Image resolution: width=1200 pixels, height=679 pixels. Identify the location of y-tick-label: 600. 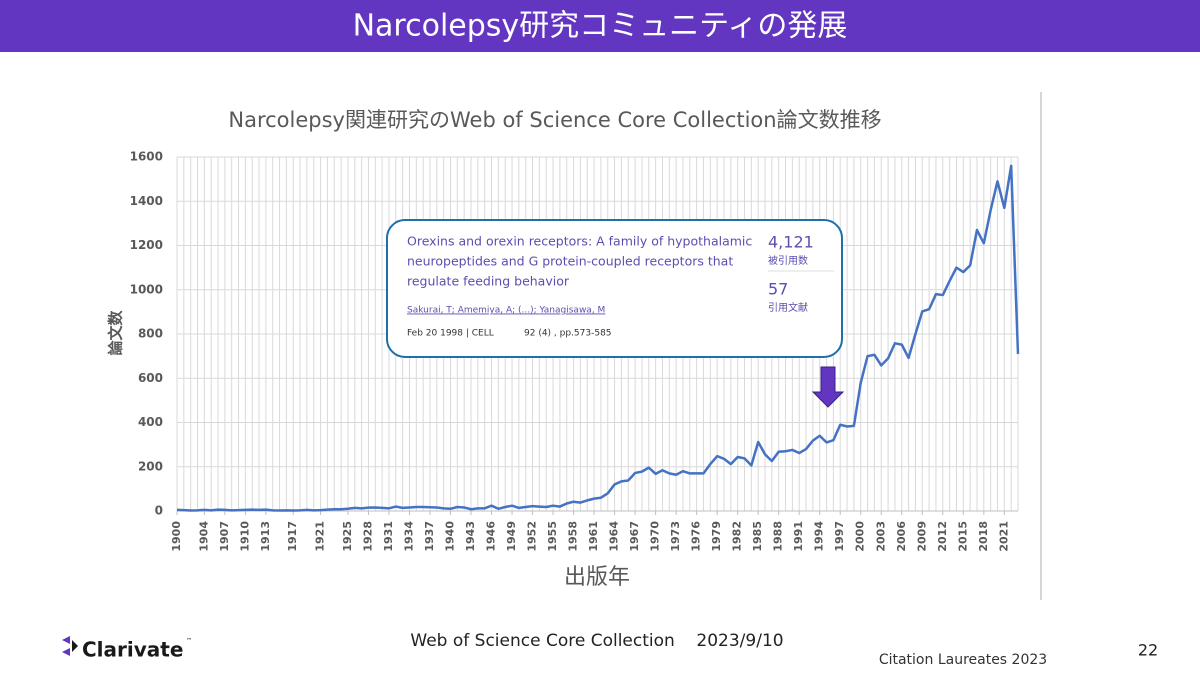
(150, 378).